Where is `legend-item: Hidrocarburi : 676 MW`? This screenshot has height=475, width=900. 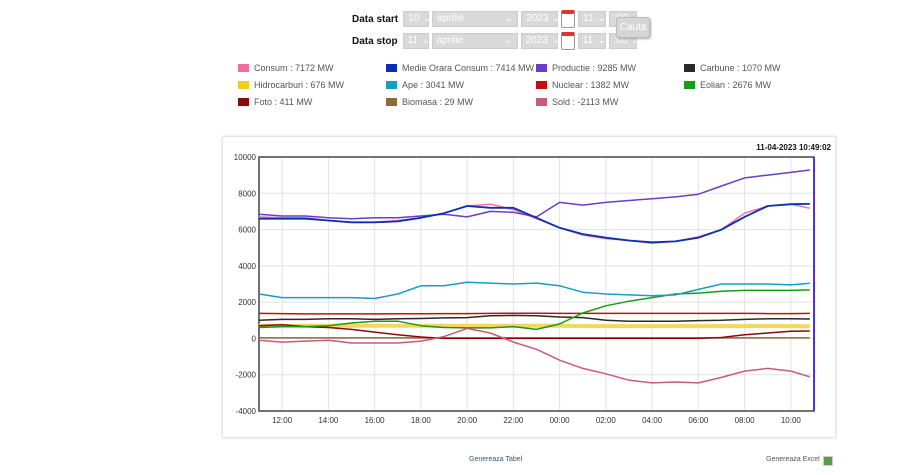
legend-item: Hidrocarburi : 676 MW is located at coordinates (312, 85).